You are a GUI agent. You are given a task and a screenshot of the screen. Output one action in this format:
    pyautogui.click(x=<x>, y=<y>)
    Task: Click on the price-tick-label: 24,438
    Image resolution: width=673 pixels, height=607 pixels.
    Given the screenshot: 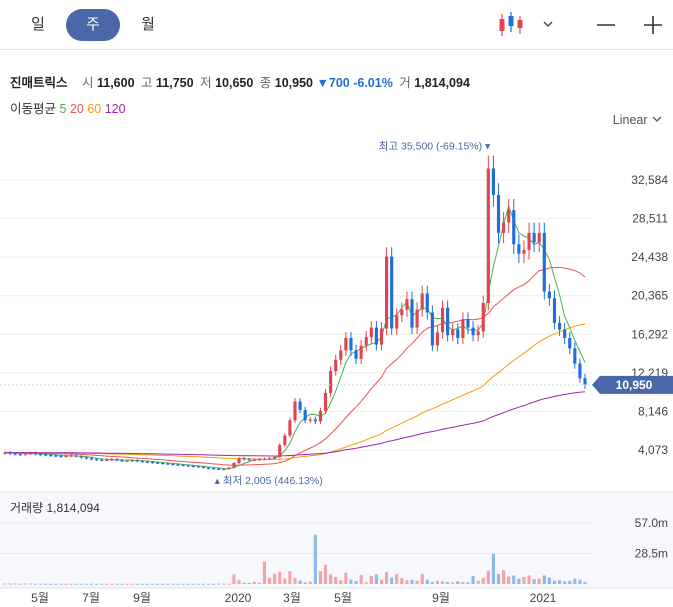 What is the action you would take?
    pyautogui.click(x=649, y=257)
    